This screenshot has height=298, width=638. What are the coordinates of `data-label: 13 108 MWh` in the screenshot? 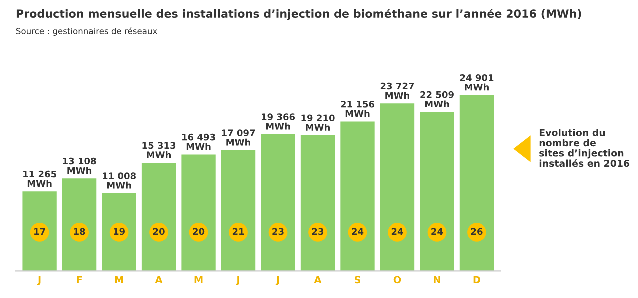 It's located at (79, 166).